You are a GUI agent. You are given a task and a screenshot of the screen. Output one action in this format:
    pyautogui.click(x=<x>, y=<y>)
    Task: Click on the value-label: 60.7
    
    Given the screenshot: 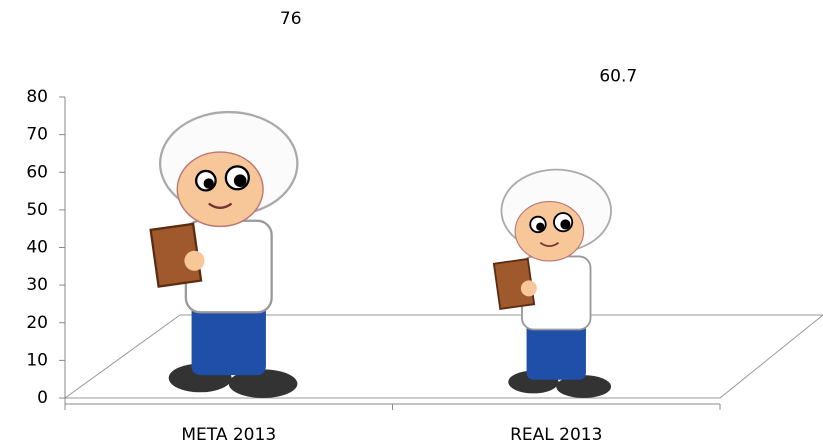 What is the action you would take?
    pyautogui.click(x=618, y=77)
    